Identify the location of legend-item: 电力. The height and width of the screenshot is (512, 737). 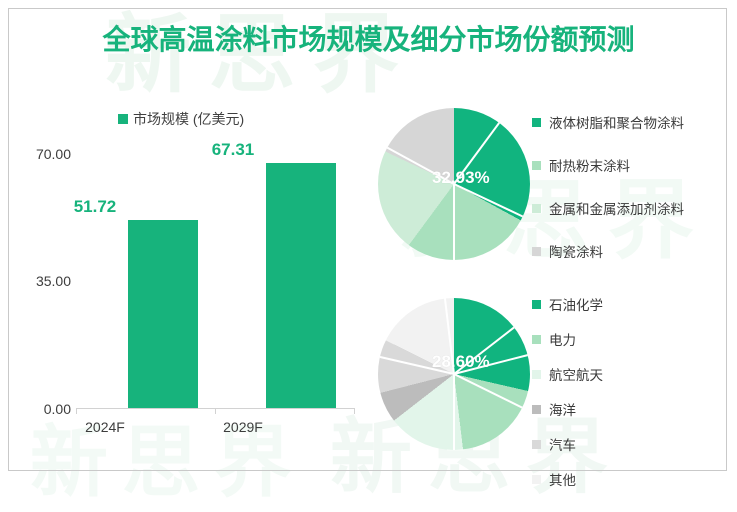
(567, 339).